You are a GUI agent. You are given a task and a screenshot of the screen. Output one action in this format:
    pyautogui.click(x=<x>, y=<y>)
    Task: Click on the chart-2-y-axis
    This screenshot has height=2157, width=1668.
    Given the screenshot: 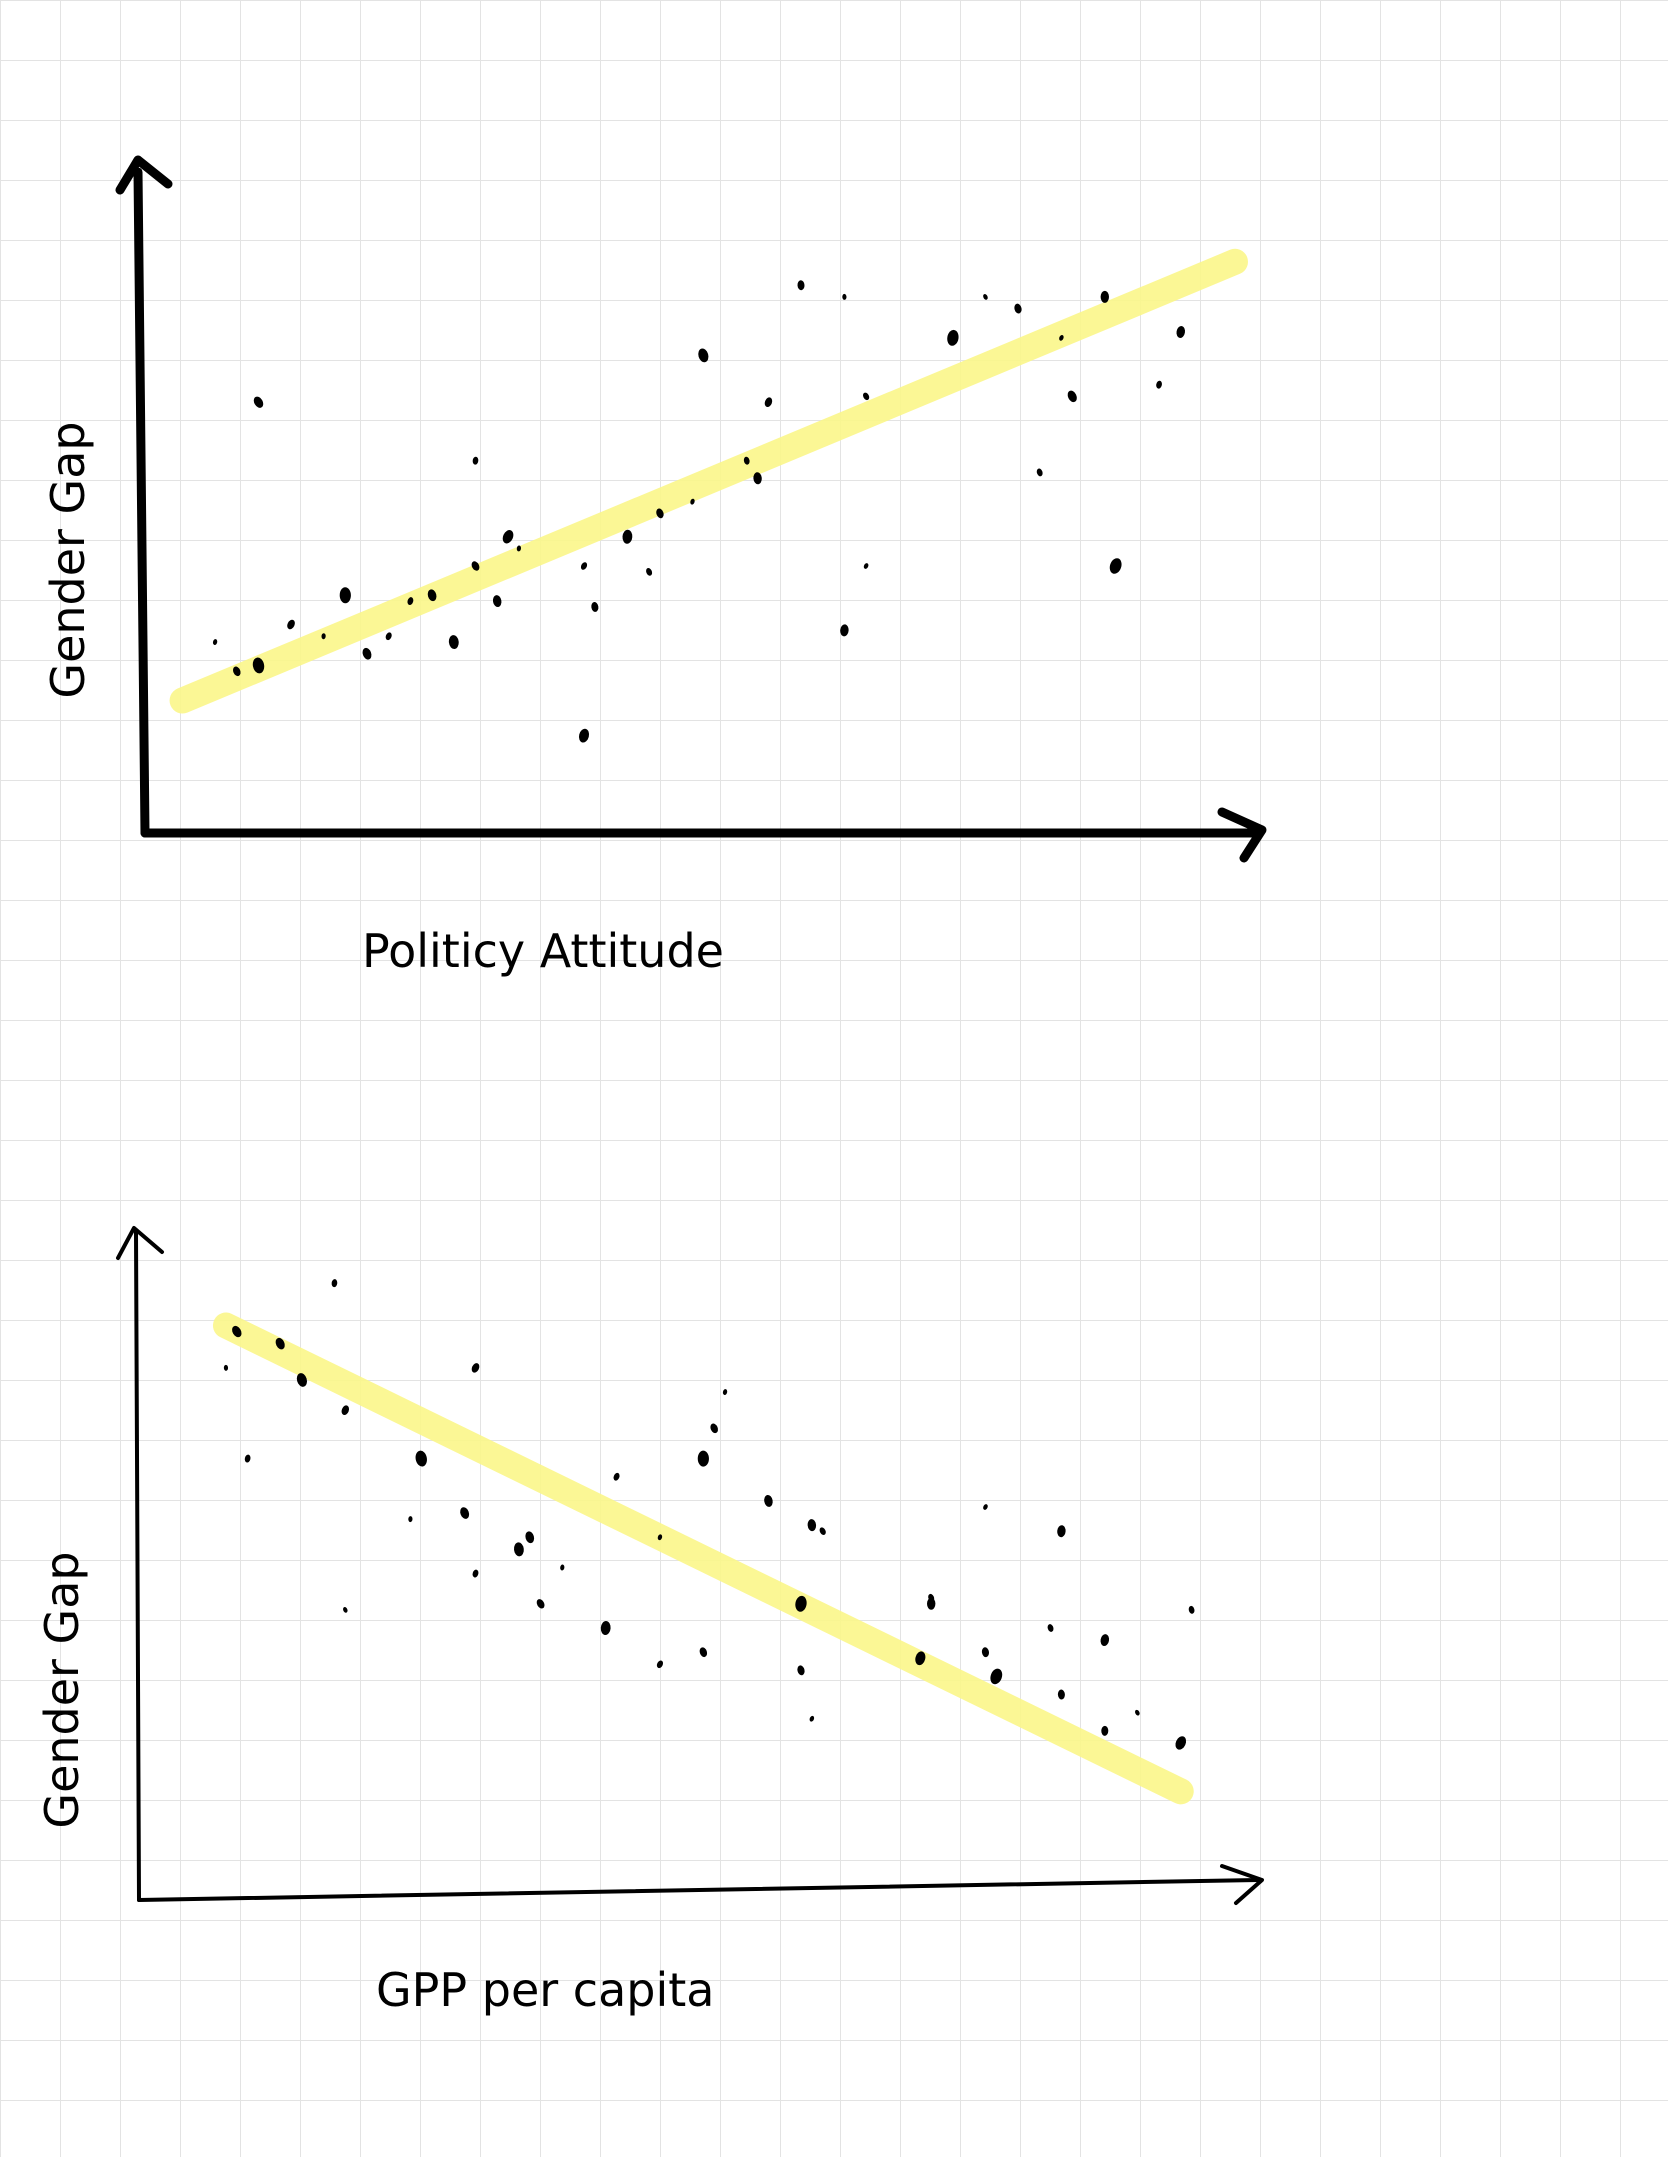 What is the action you would take?
    pyautogui.click(x=137, y=1566)
    